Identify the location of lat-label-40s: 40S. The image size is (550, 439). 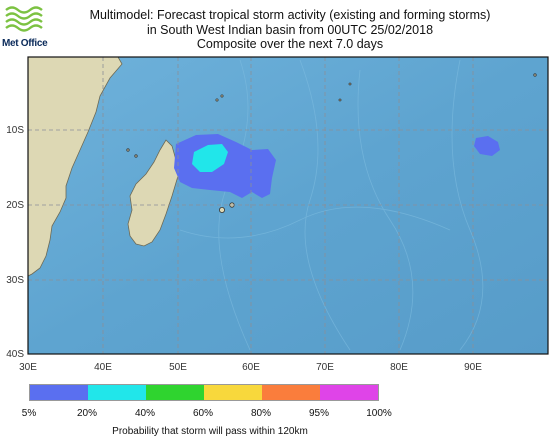
(15, 354).